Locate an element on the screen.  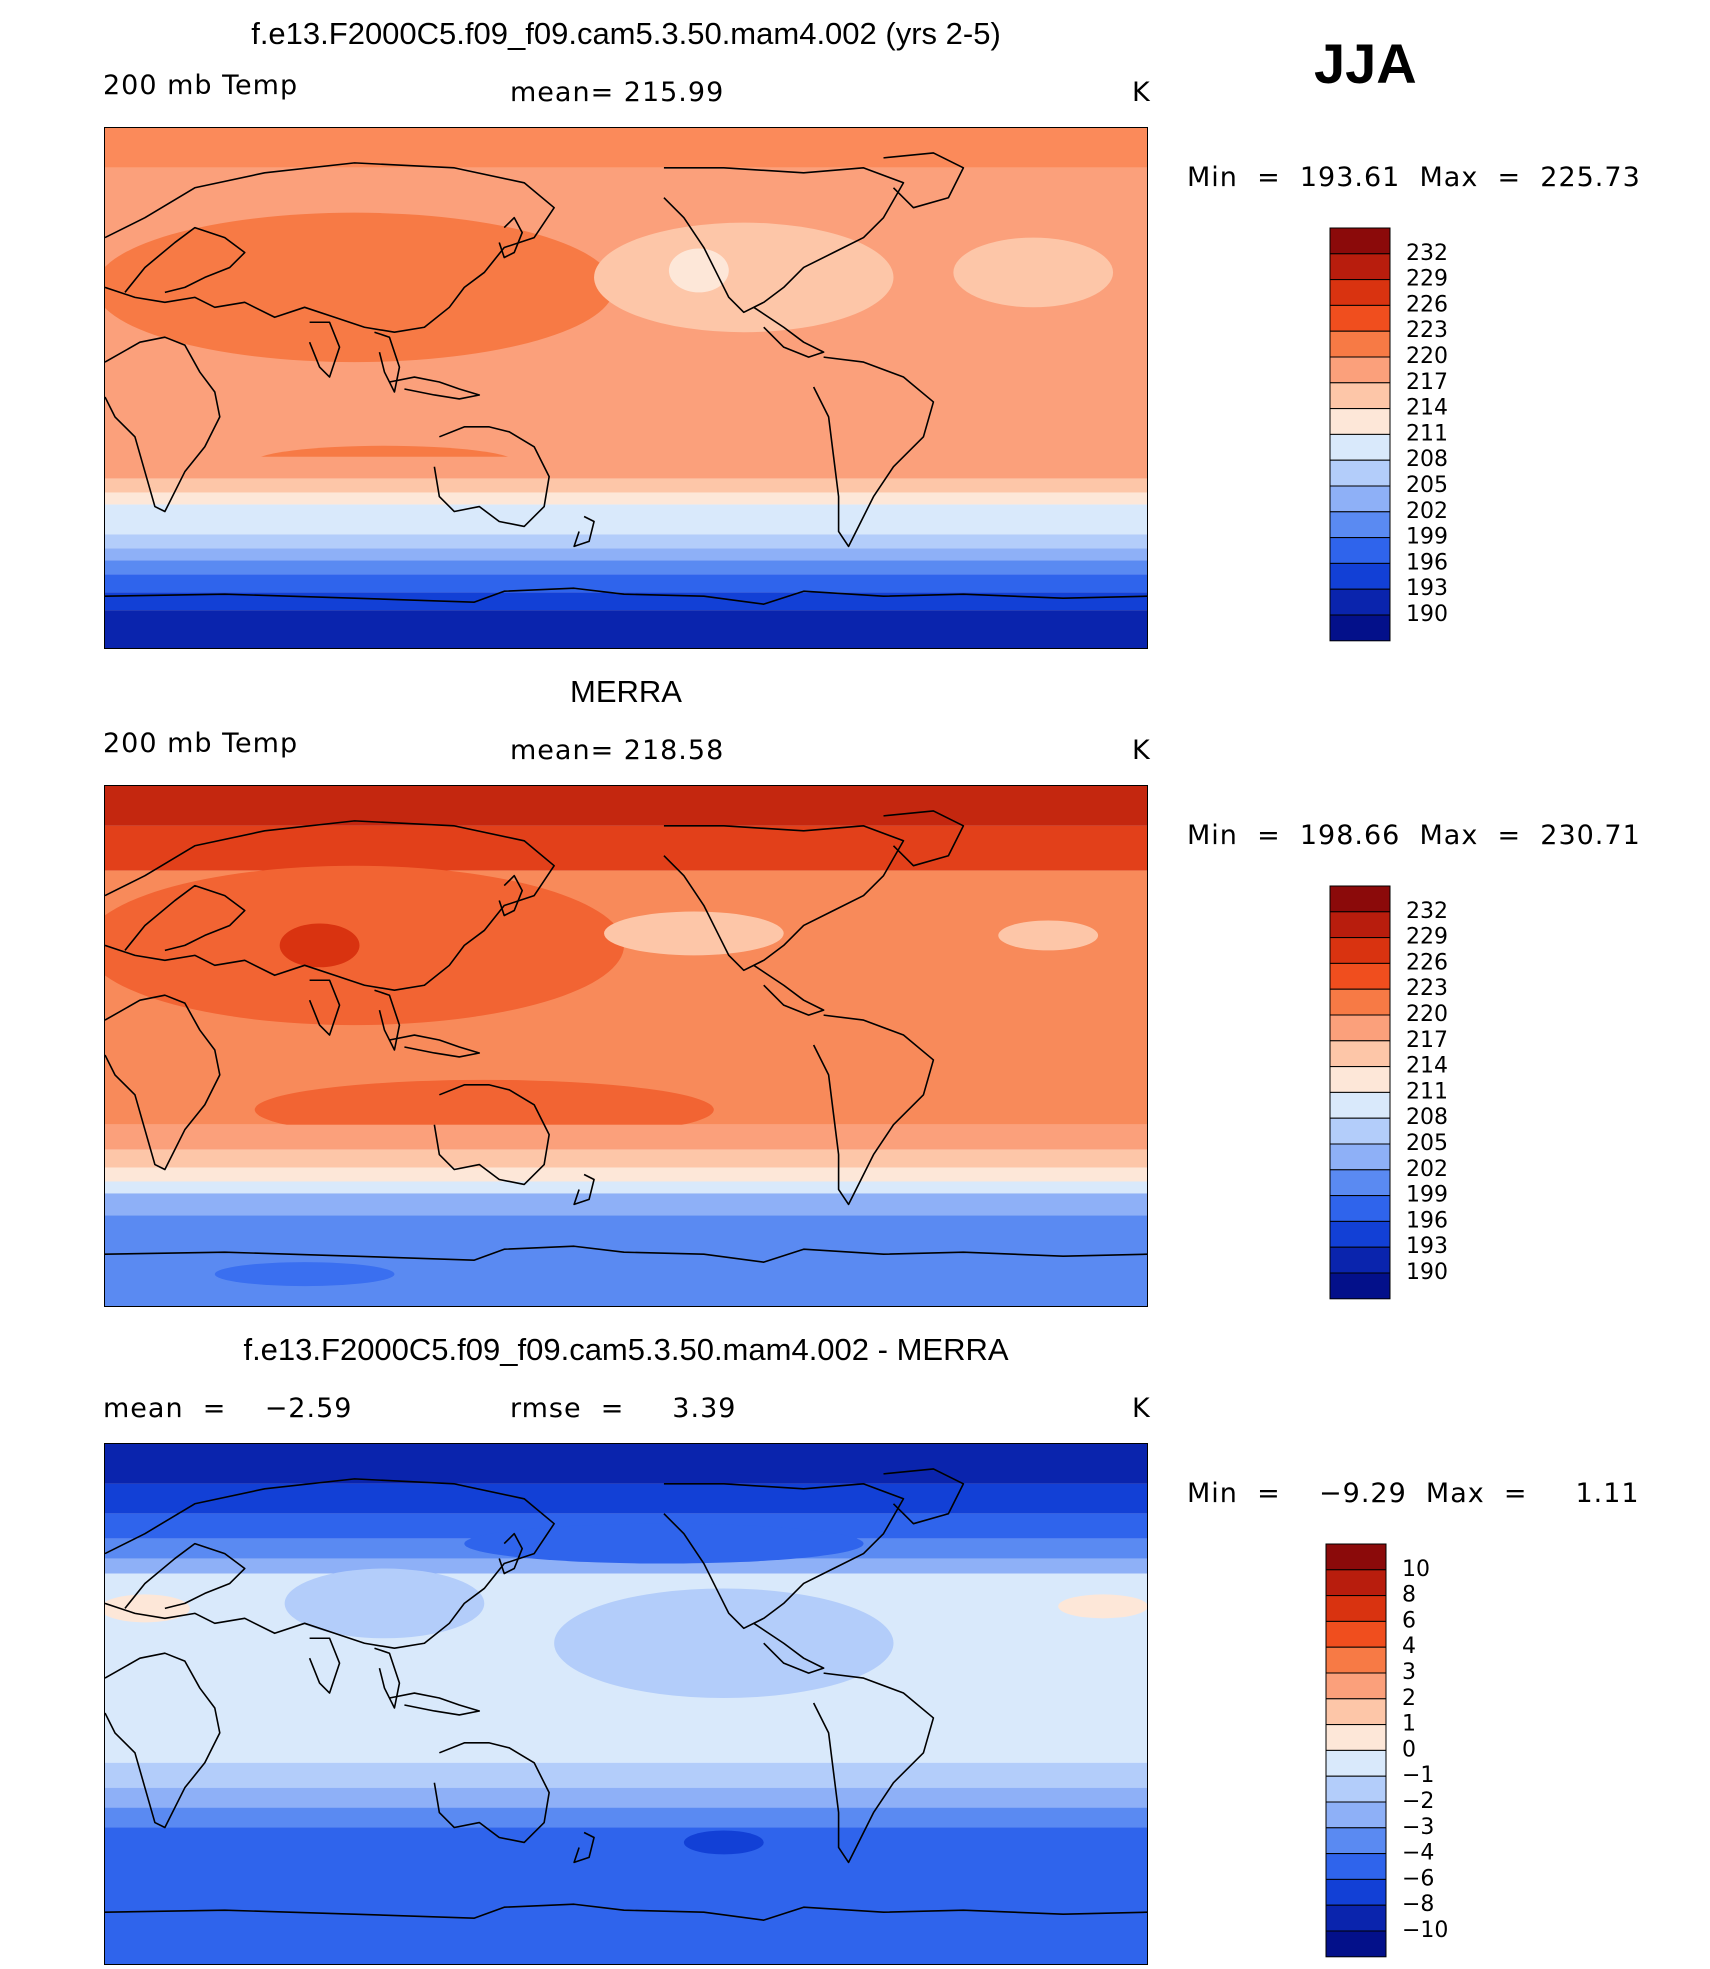
panel3-units-label: K is located at coordinates (1141, 1408).